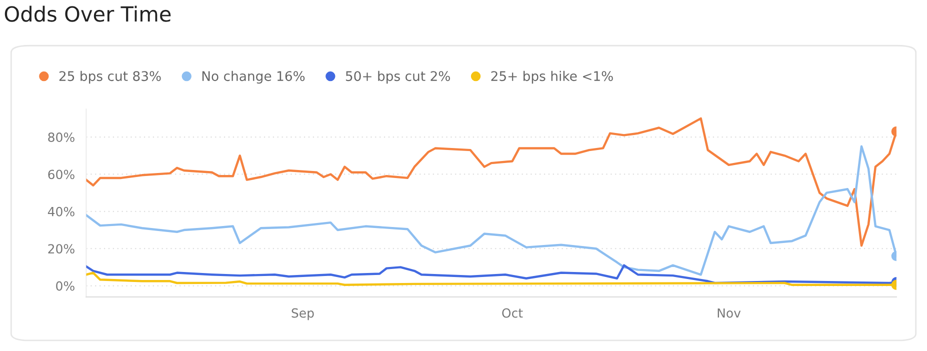 The height and width of the screenshot is (351, 927). I want to click on x-tick-label: Nov, so click(729, 313).